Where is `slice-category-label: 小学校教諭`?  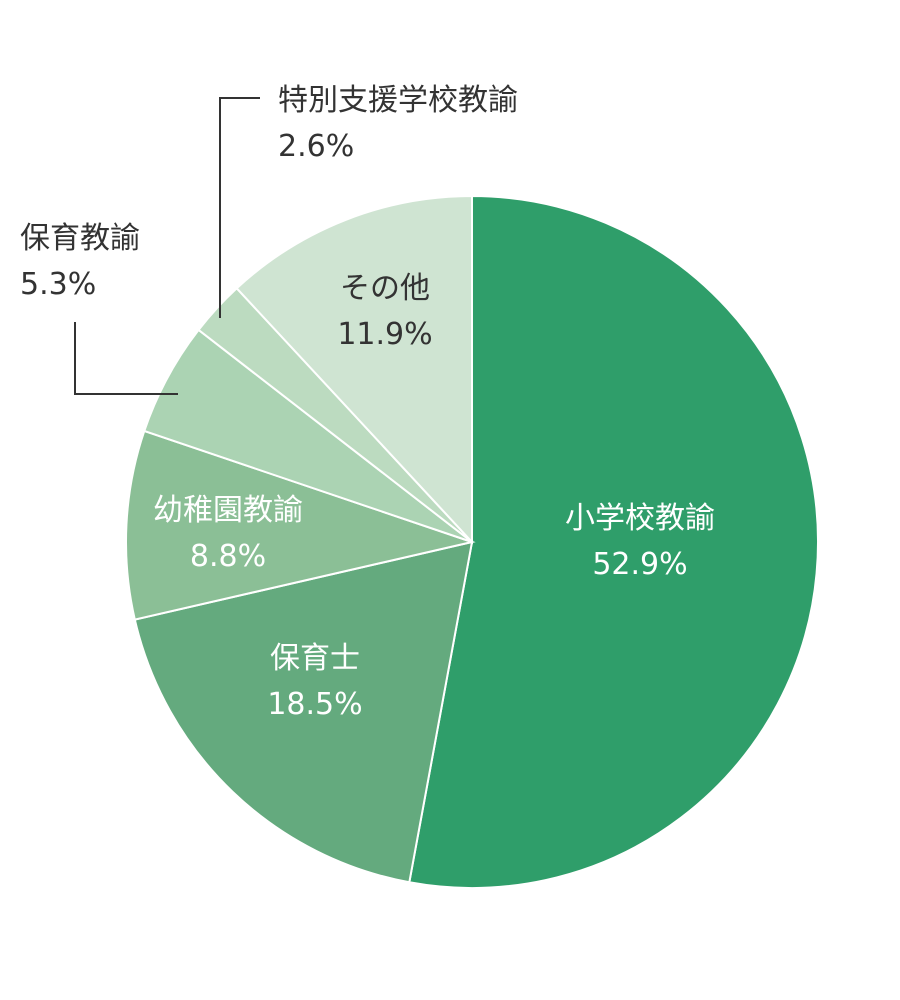
slice-category-label: 小学校教諭 is located at coordinates (640, 518).